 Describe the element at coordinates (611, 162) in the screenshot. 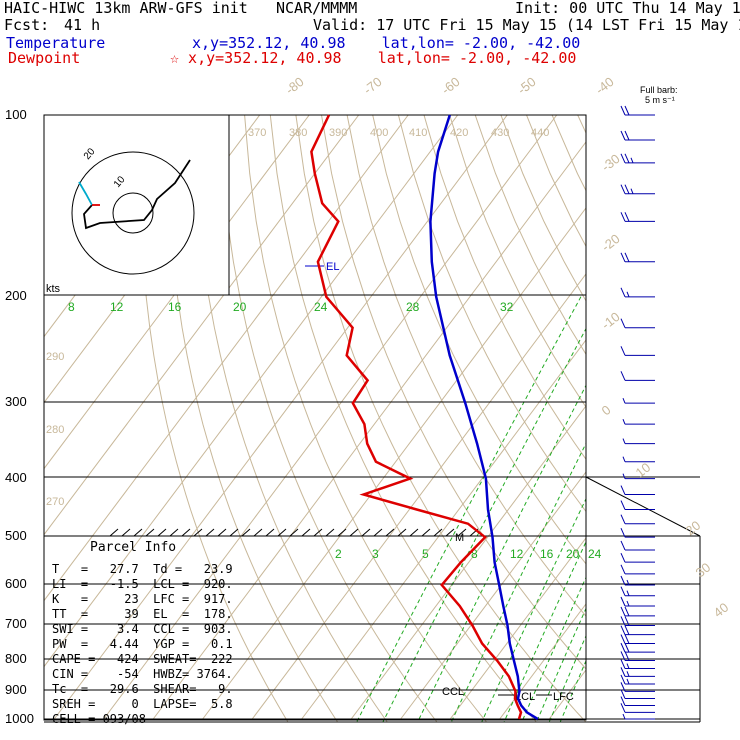

I see `isotherm-label: -30` at that location.